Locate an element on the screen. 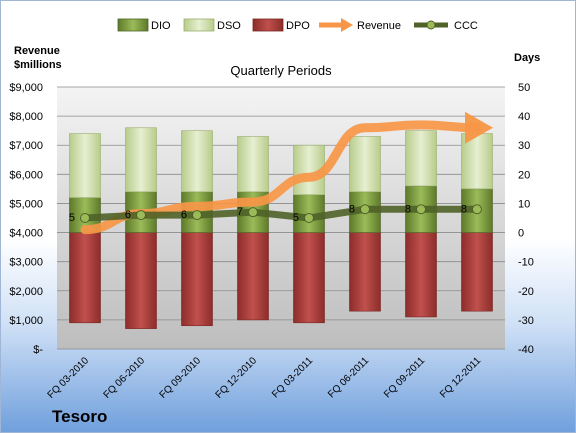  right-tick-label: 30 is located at coordinates (524, 146).